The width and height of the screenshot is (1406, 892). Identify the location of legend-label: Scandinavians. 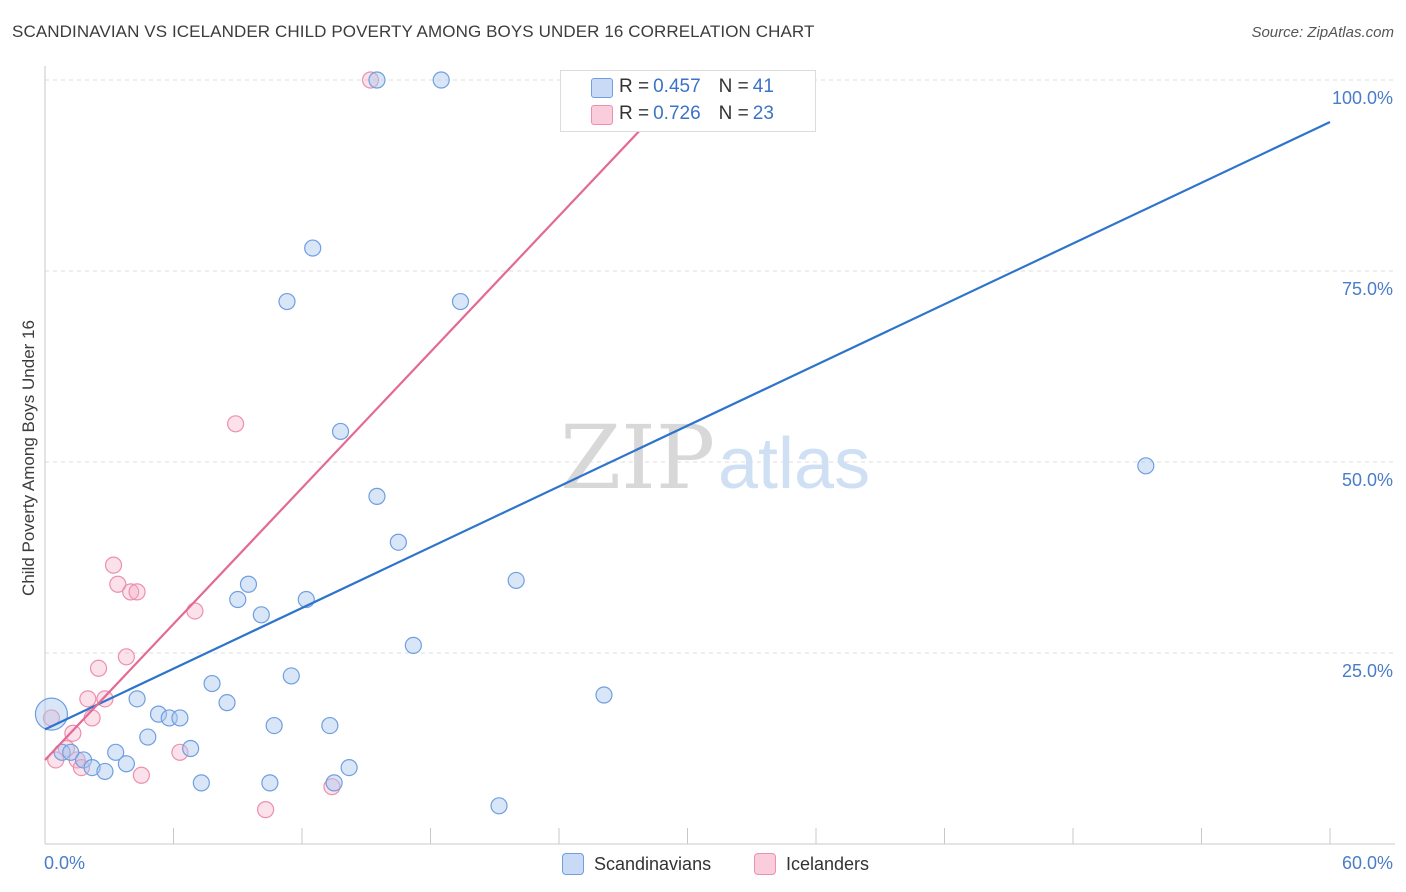
(653, 863).